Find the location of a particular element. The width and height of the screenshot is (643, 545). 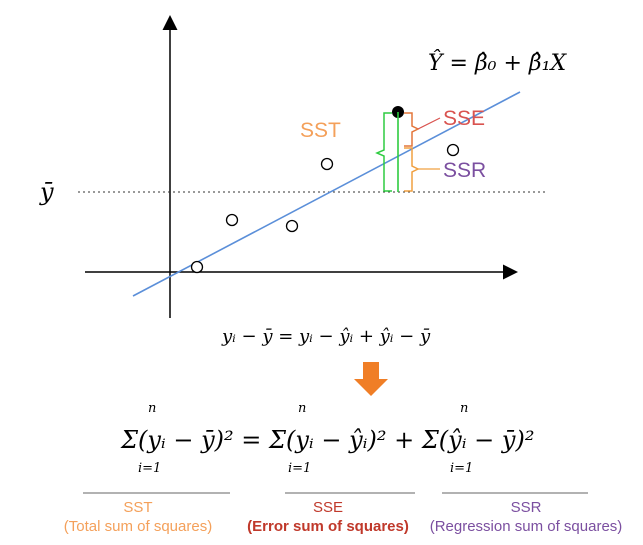

sum-upper-2: n is located at coordinates (302, 408).